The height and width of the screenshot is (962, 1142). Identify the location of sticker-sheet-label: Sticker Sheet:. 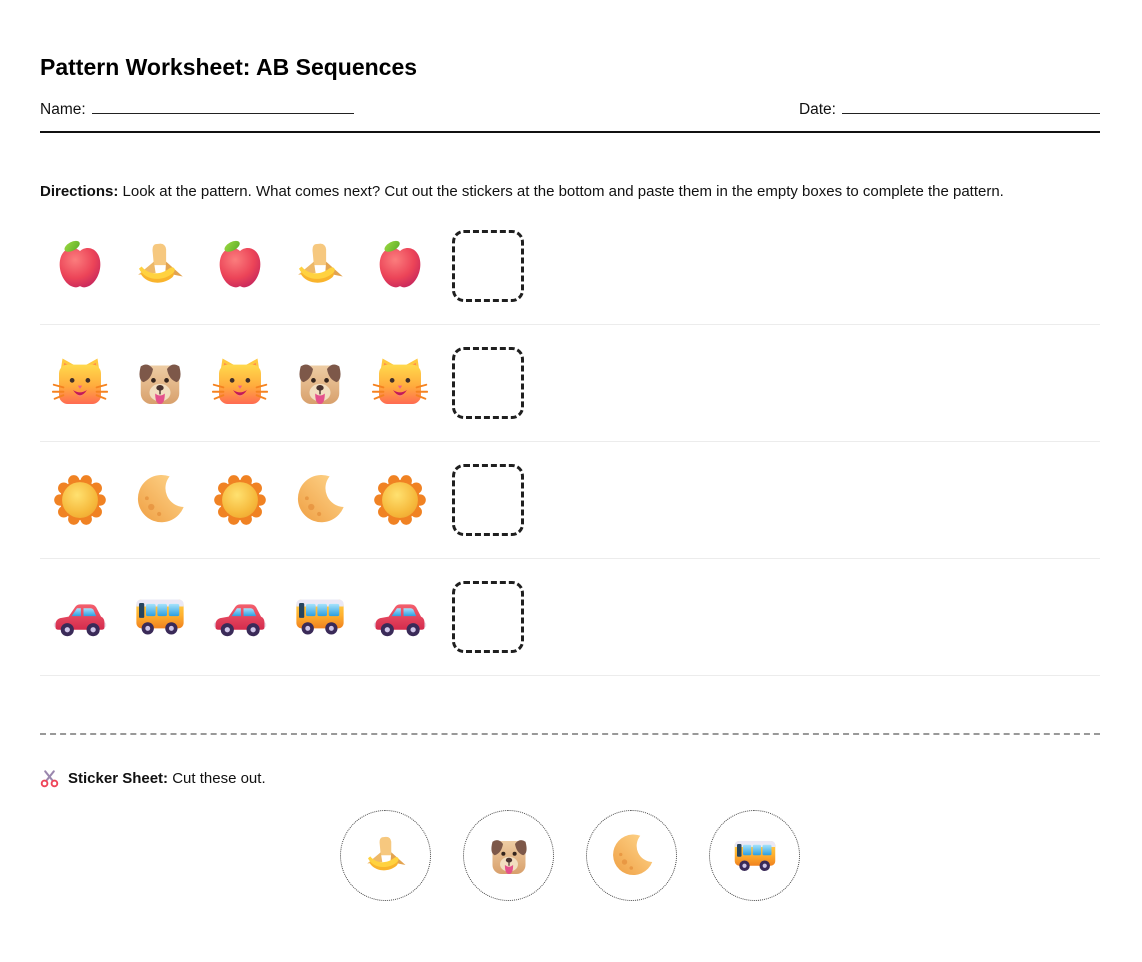
(118, 778).